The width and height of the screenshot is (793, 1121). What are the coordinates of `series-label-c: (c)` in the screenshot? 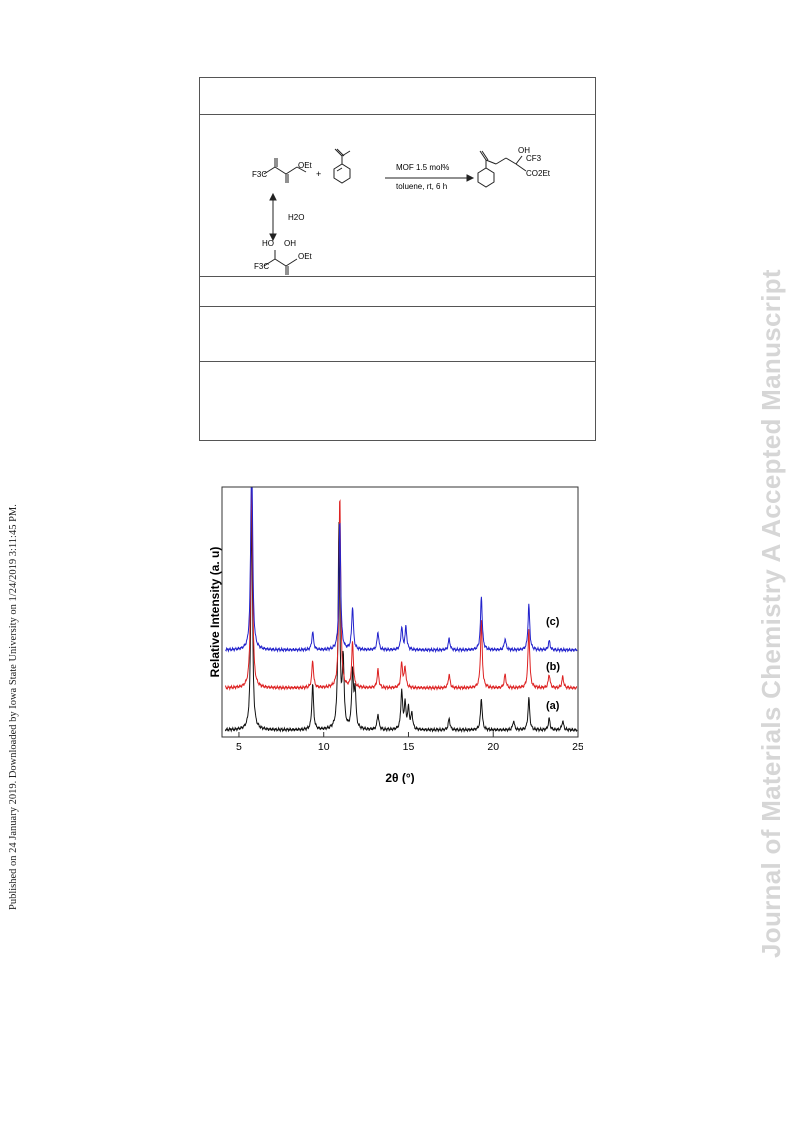 It's located at (553, 622).